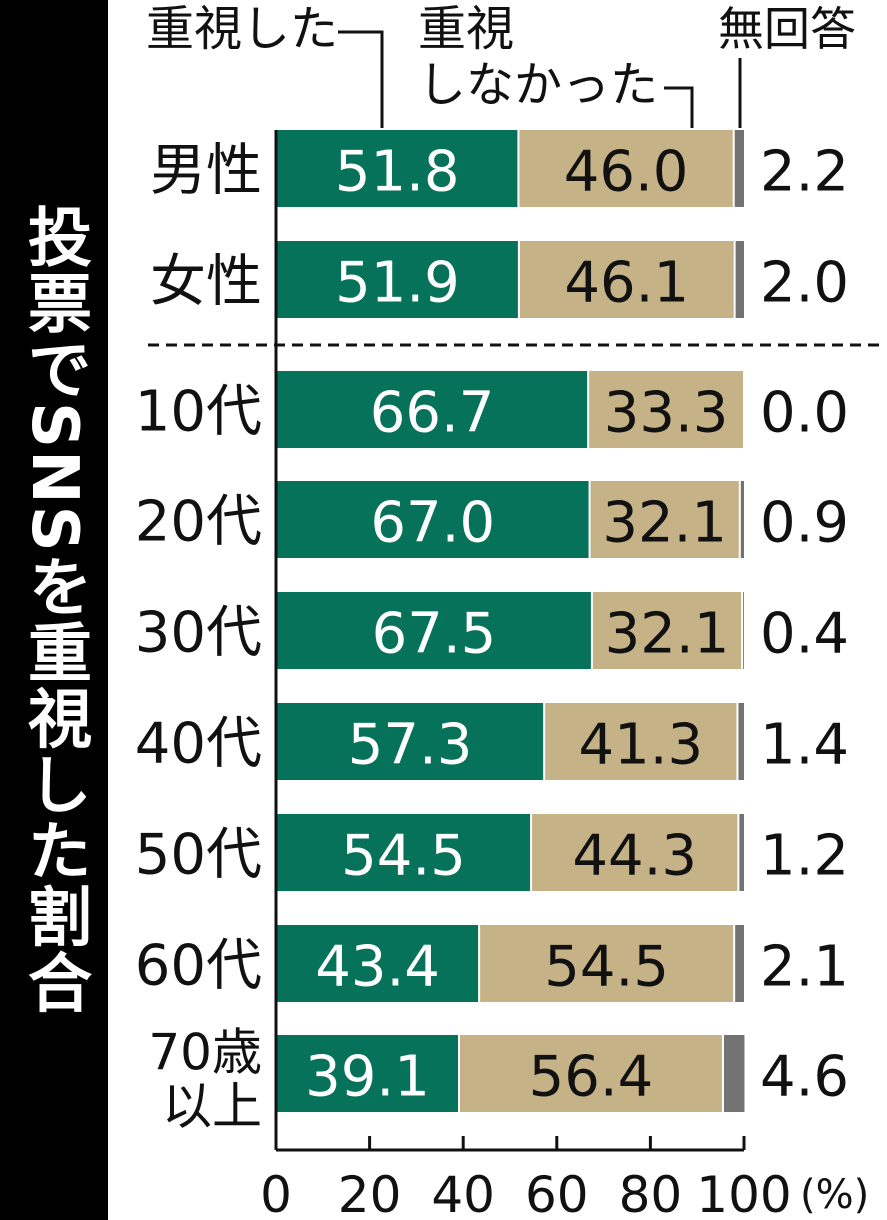 This screenshot has width=887, height=1220. What do you see at coordinates (804, 413) in the screenshot?
I see `data-label: 0.0` at bounding box center [804, 413].